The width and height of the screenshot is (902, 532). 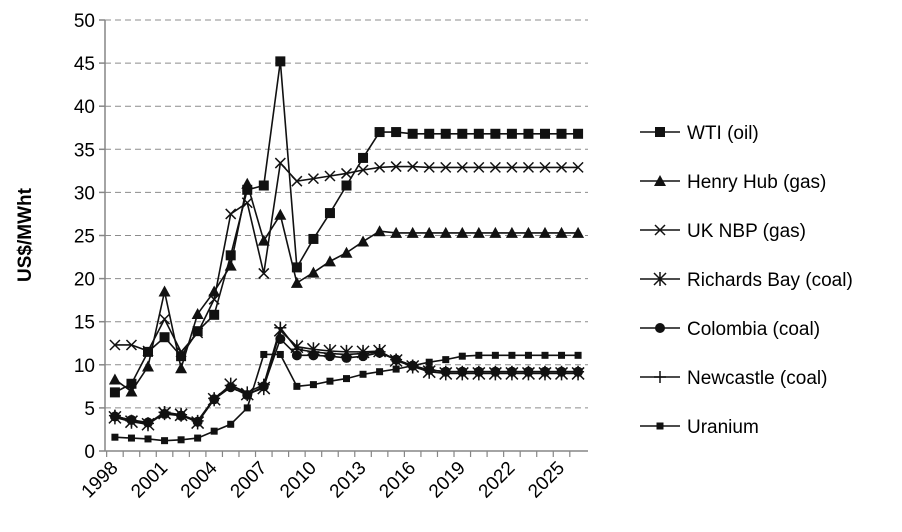 I want to click on x-tick-label: 2013, so click(x=348, y=480).